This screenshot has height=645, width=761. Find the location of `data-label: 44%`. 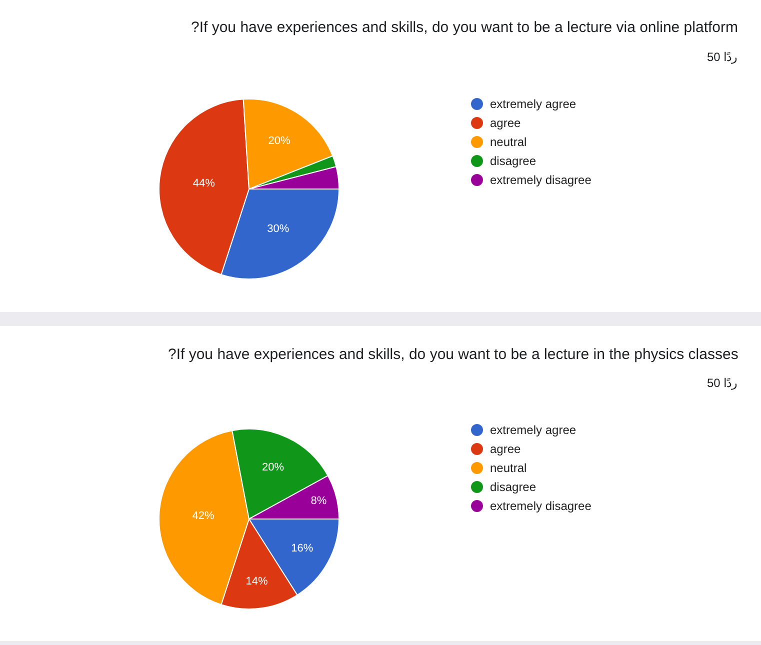

data-label: 44% is located at coordinates (204, 183).